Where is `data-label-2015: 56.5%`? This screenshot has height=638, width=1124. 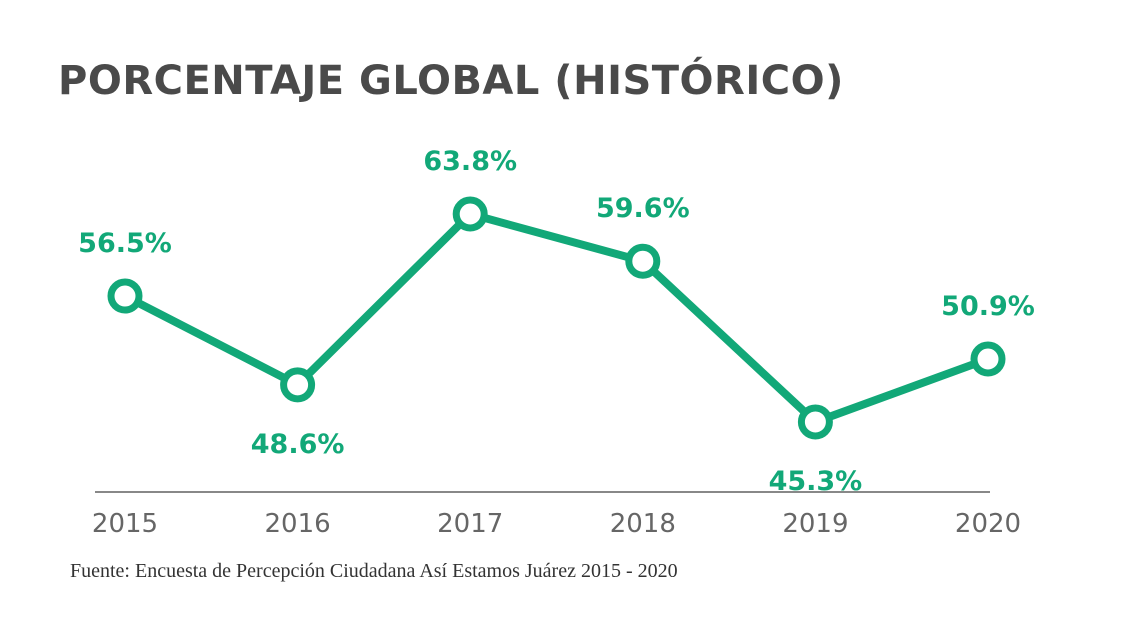
data-label-2015: 56.5% is located at coordinates (125, 243).